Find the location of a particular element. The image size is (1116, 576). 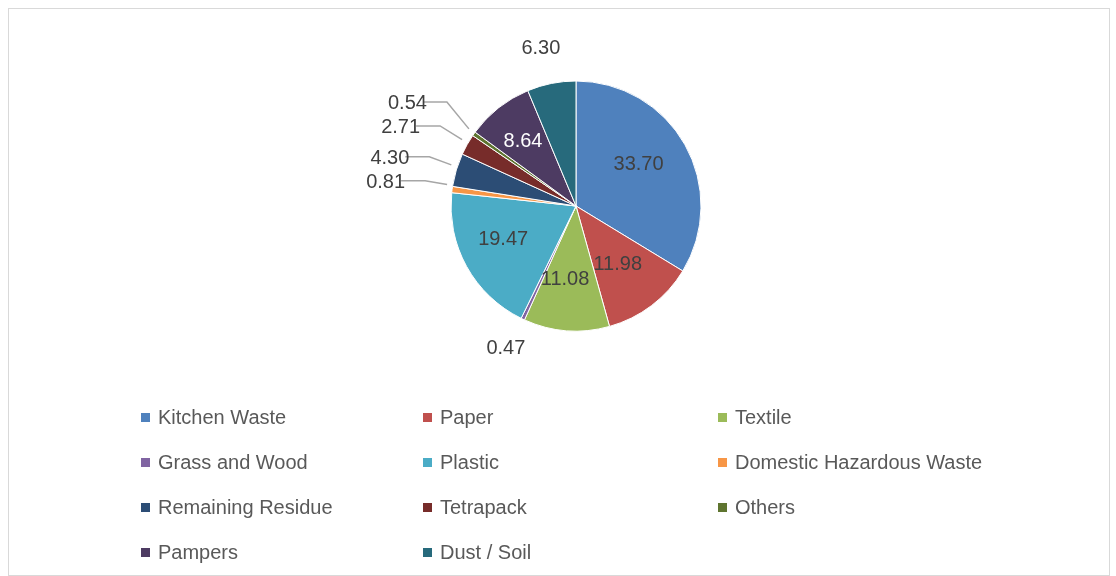

legend-label: Dust / Soil is located at coordinates (486, 552).